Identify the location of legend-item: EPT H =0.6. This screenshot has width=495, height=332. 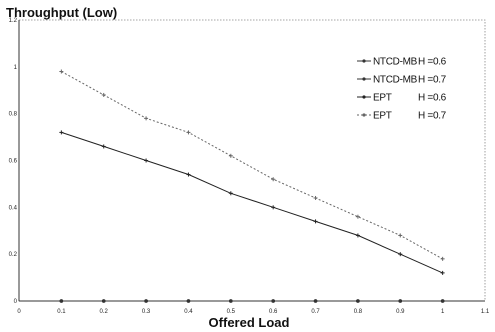
(402, 98).